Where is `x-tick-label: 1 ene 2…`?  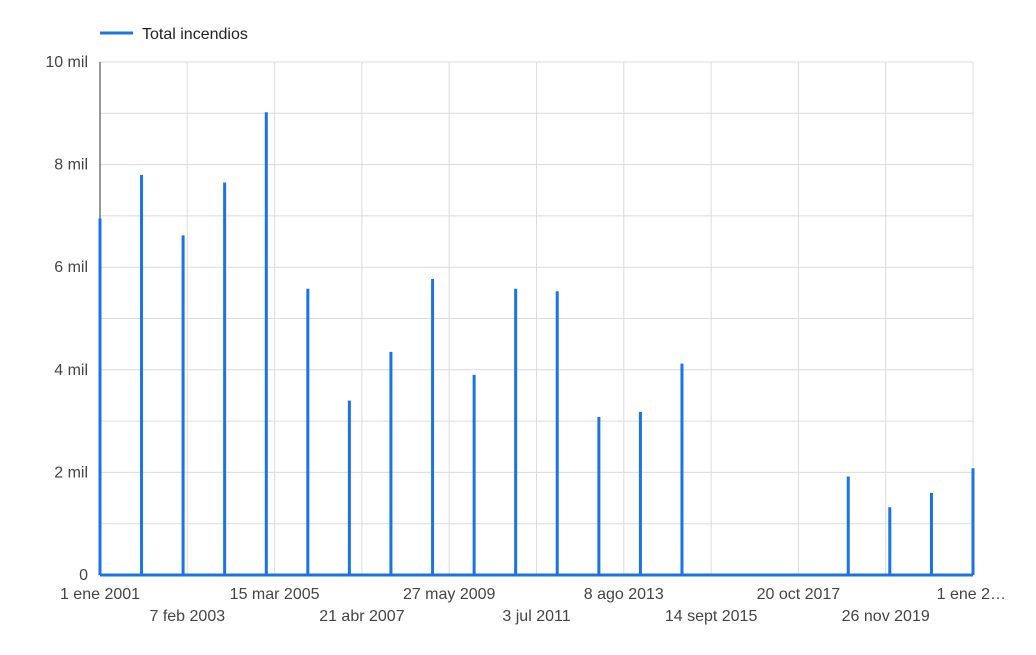
x-tick-label: 1 ene 2… is located at coordinates (971, 594).